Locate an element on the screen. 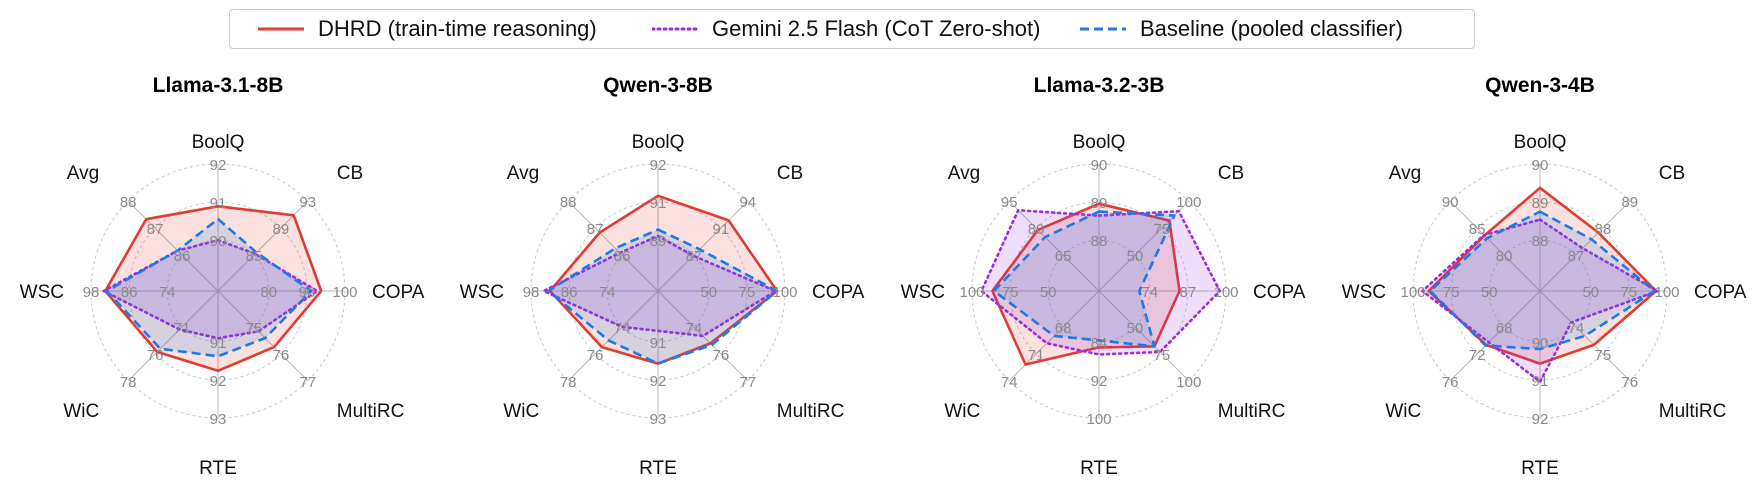 The height and width of the screenshot is (494, 1759). tick-label: 65 is located at coordinates (1063, 256).